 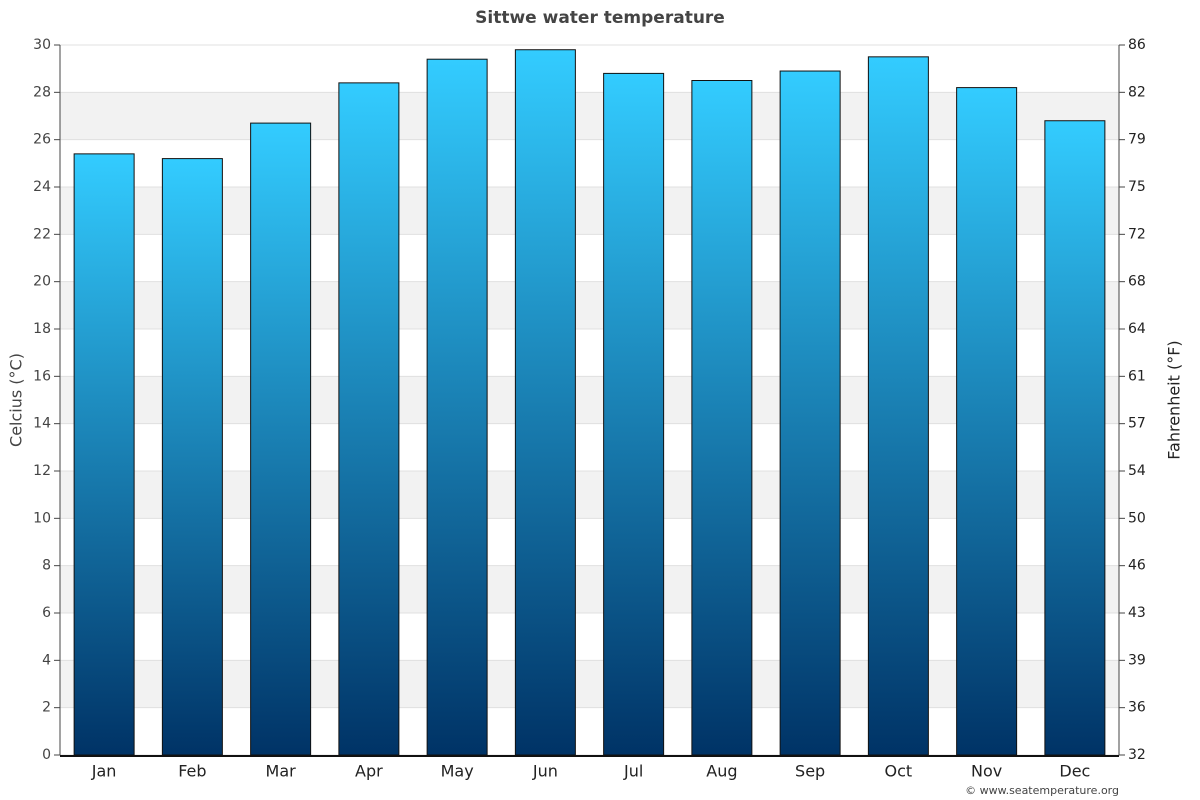 I want to click on y2-axis-label: Fahrenheit (°F), so click(x=1174, y=399).